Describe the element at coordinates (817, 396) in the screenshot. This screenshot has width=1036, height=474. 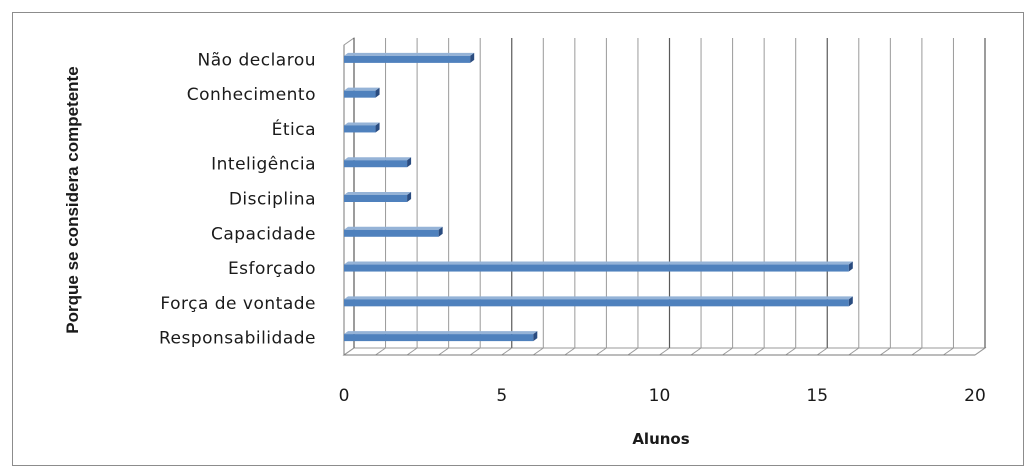
I see `x-tick-label: 15` at that location.